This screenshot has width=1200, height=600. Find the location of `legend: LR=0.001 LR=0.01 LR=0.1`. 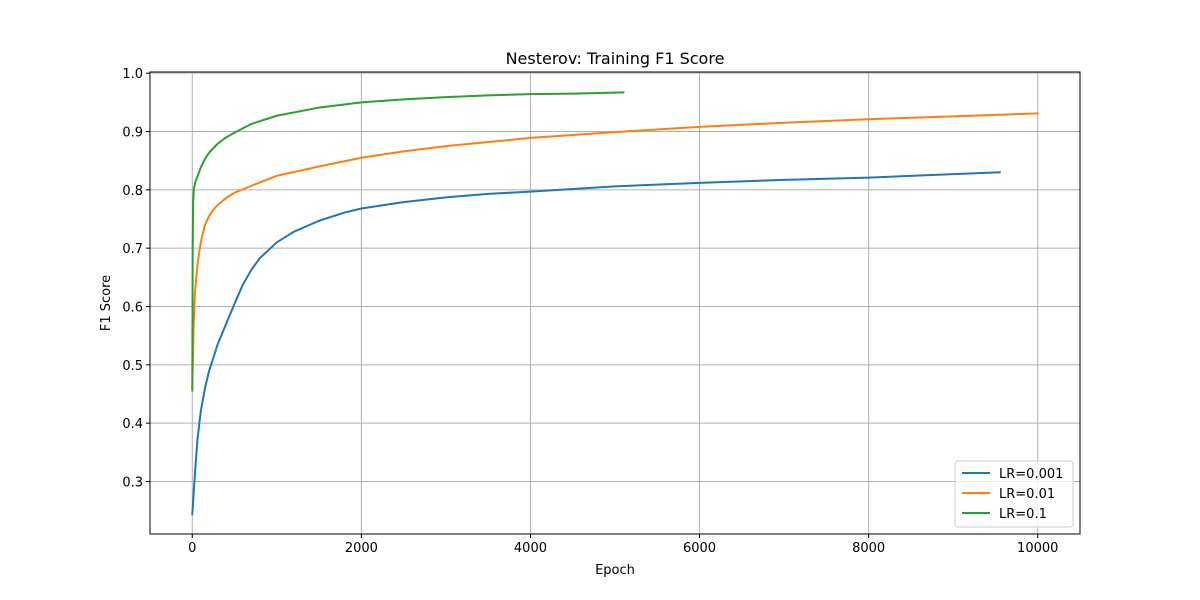

legend: LR=0.001 LR=0.01 LR=0.1 is located at coordinates (1014, 494).